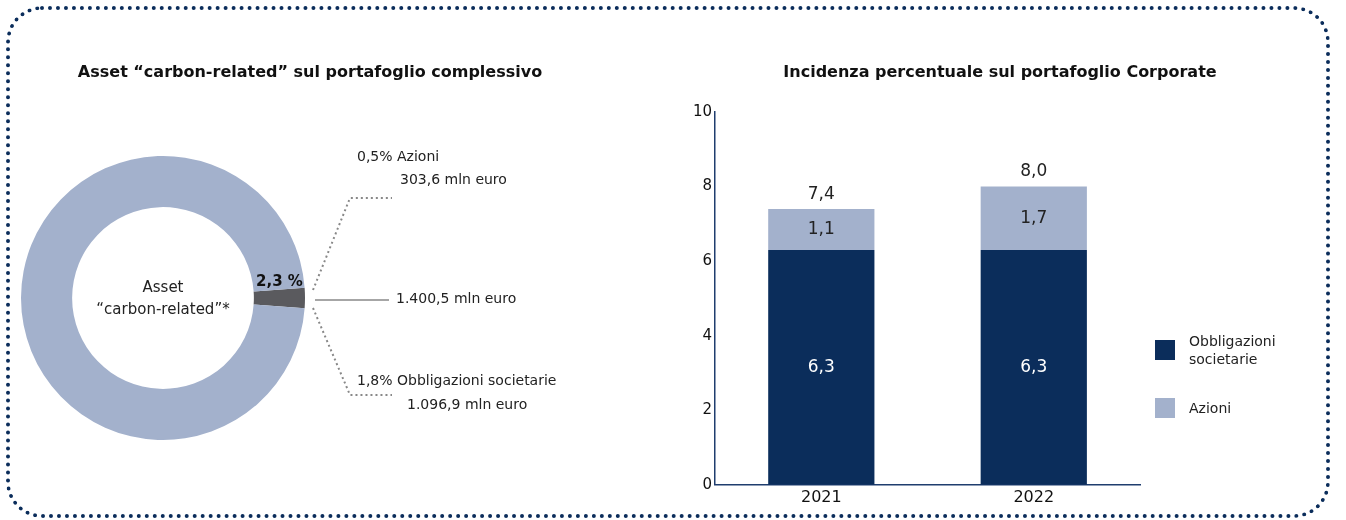  I want to click on y-tick-label: 10, so click(702, 110).